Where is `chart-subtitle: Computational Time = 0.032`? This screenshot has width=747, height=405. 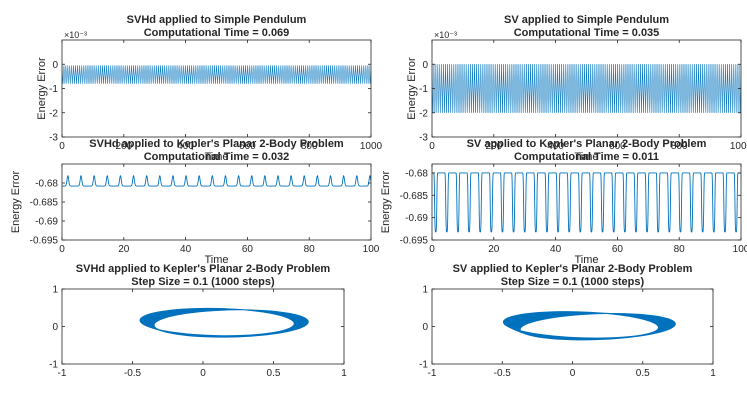 chart-subtitle: Computational Time = 0.032 is located at coordinates (217, 157).